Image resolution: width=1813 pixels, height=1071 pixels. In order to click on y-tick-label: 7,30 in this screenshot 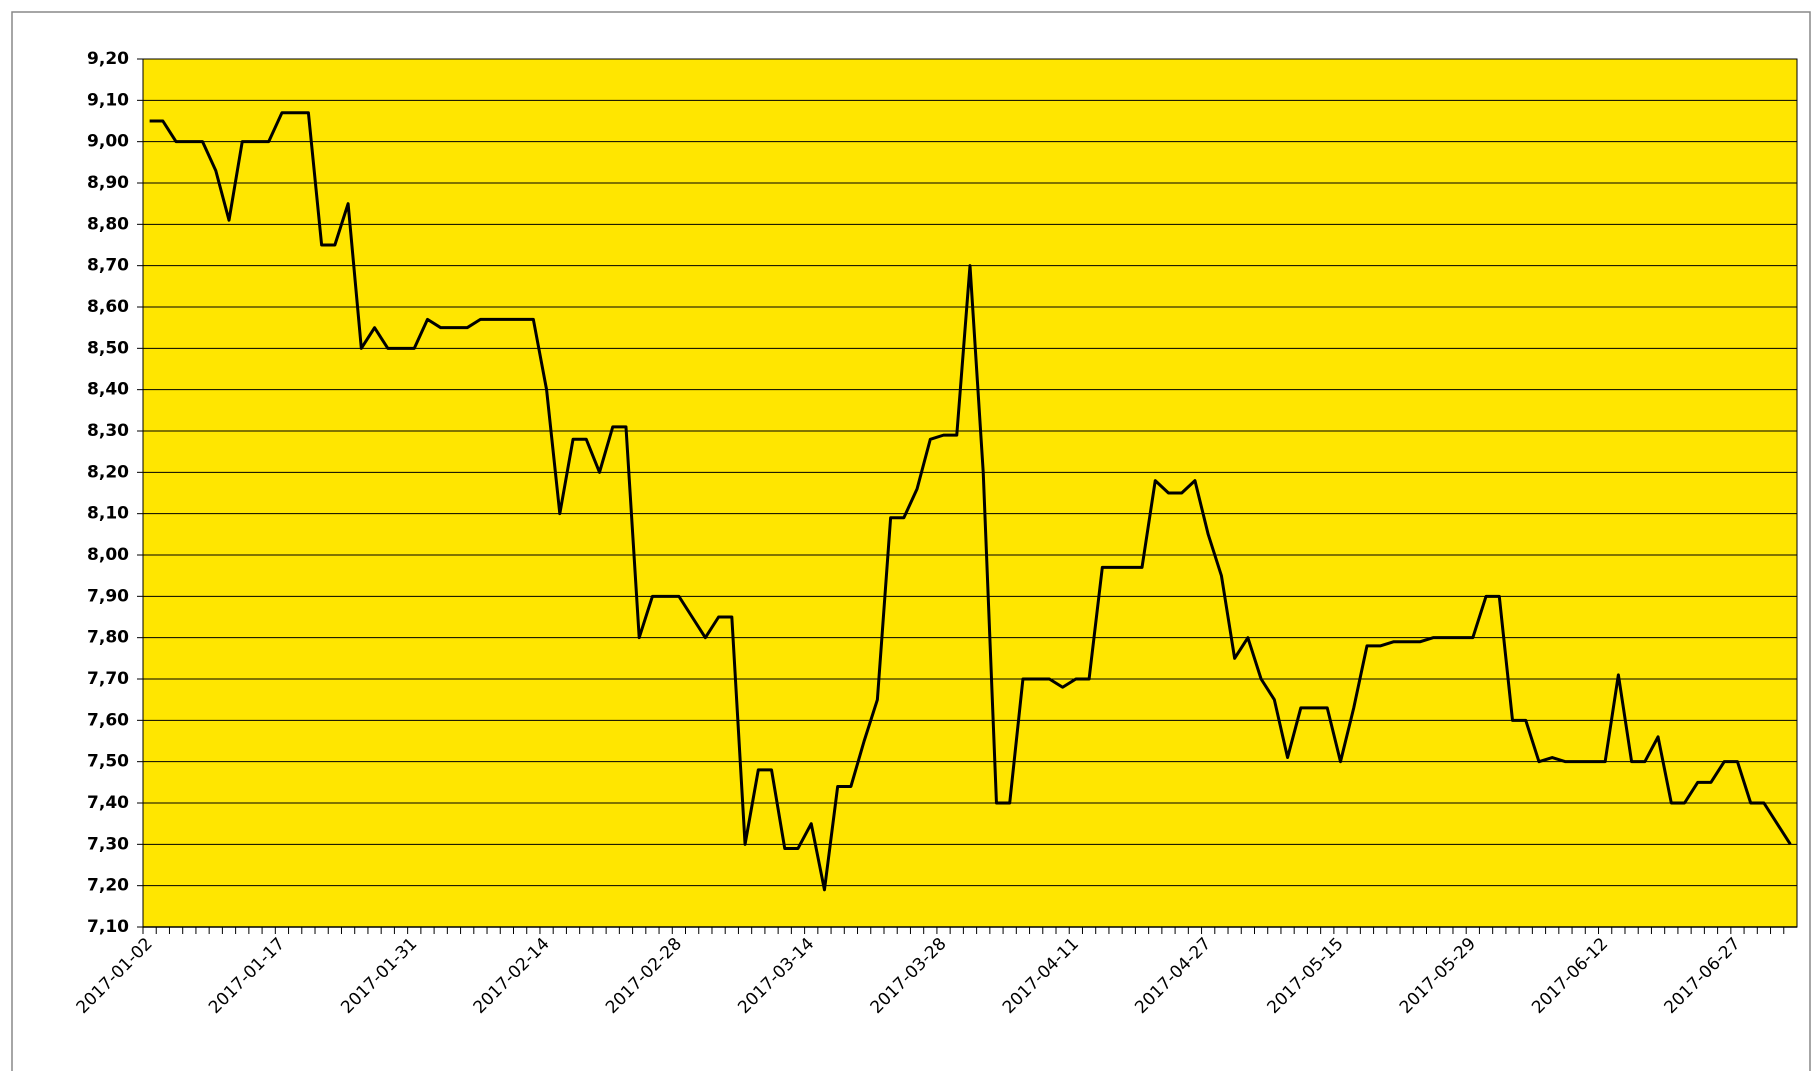, I will do `click(108, 844)`.